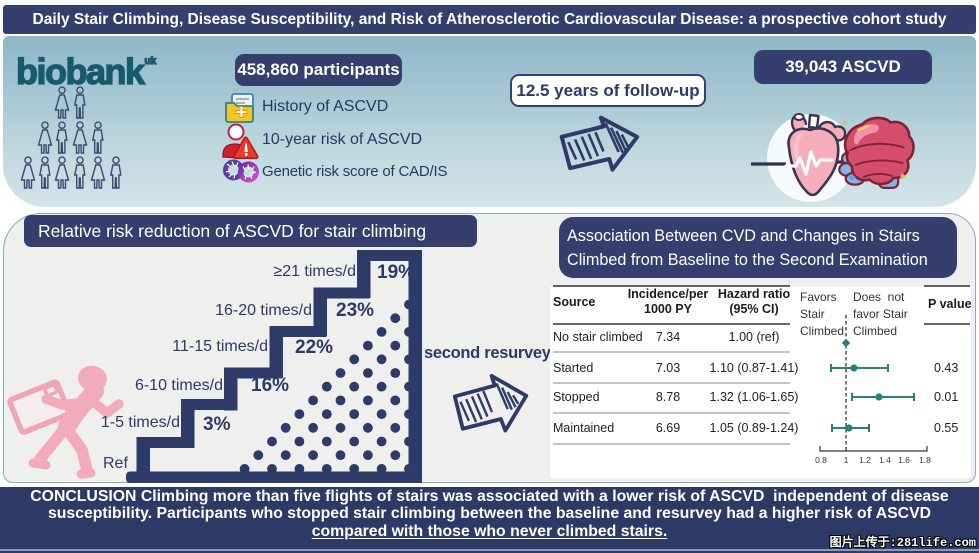  I want to click on svg-text: 1.6, so click(904, 460).